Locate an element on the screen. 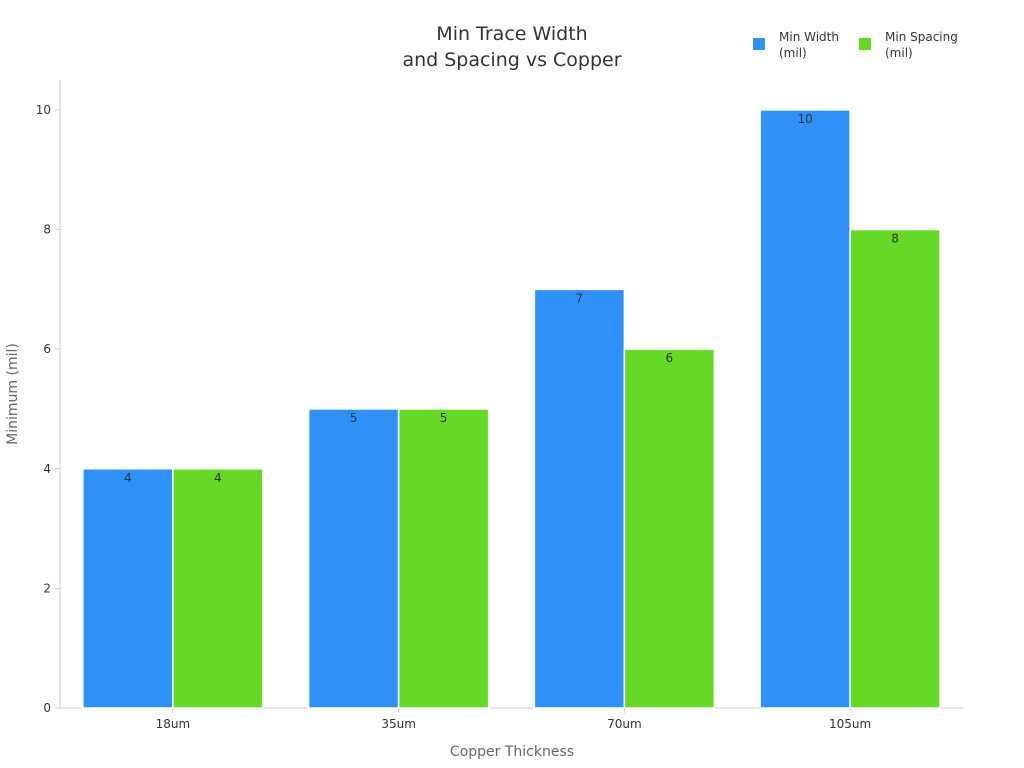 This screenshot has height=768, width=1024. bar-value-label: 7 is located at coordinates (580, 298).